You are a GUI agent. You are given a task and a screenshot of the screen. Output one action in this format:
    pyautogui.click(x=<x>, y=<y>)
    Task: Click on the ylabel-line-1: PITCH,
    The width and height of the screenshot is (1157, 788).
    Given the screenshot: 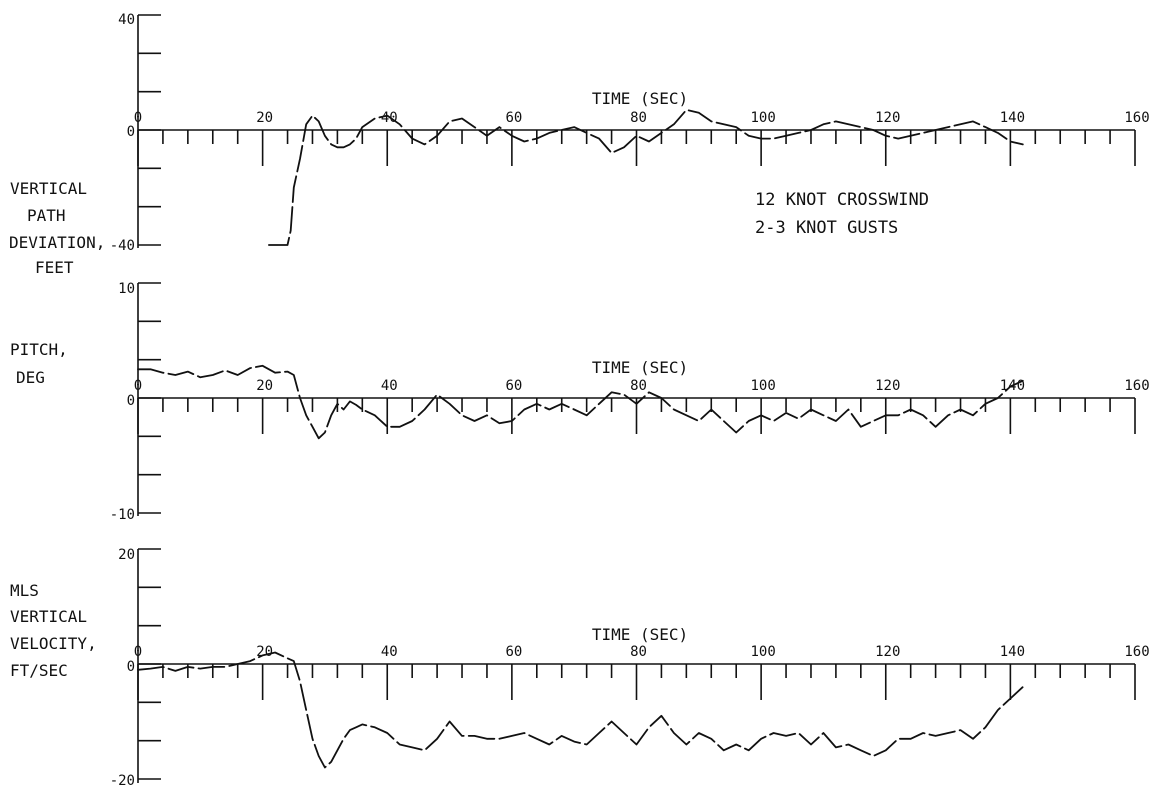 What is the action you would take?
    pyautogui.click(x=39, y=349)
    